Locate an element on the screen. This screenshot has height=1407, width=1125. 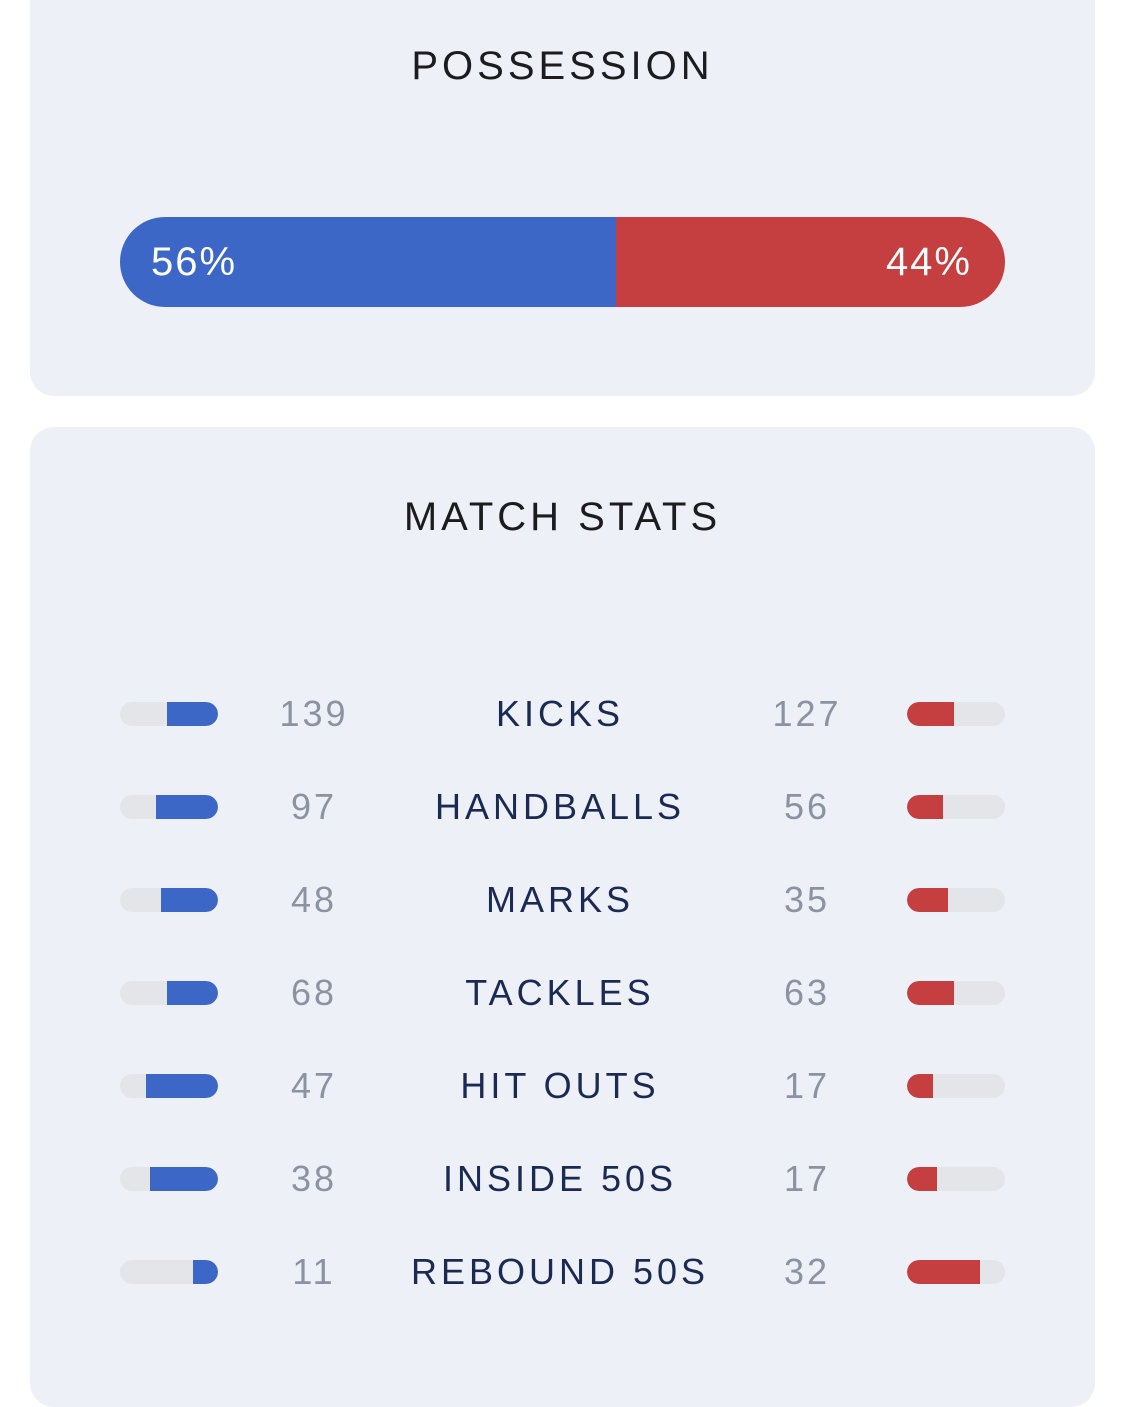
stat-label: REBOUND 50S is located at coordinates (560, 1271).